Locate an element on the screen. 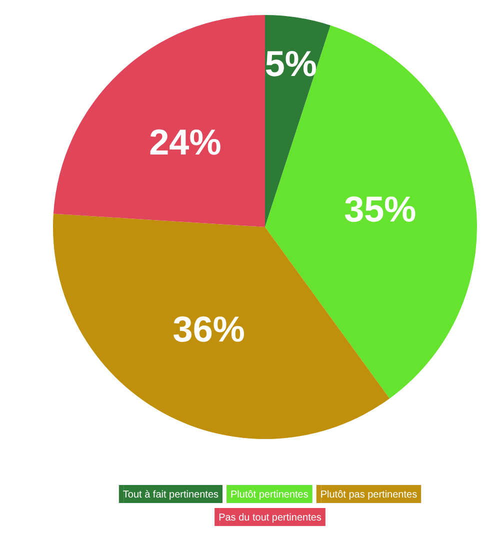 This screenshot has height=540, width=500. legend-label: Pas du tout pertinentes is located at coordinates (270, 518).